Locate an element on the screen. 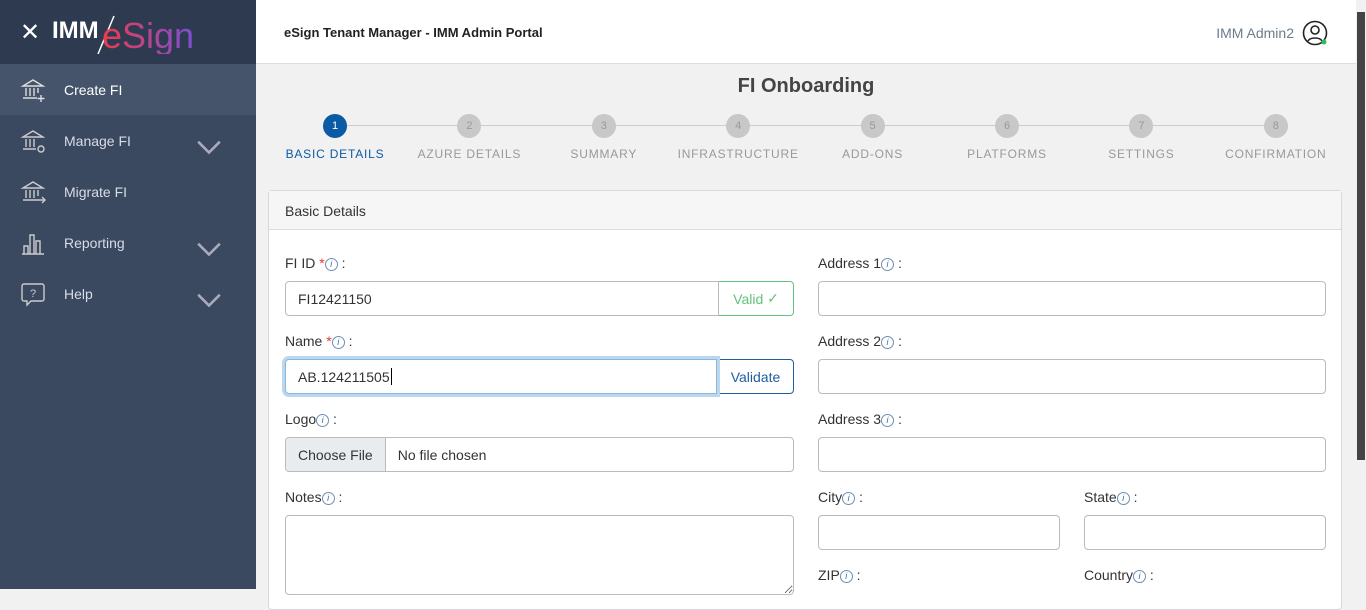 This screenshot has width=1366, height=610. step-number: 8 is located at coordinates (1275, 126).